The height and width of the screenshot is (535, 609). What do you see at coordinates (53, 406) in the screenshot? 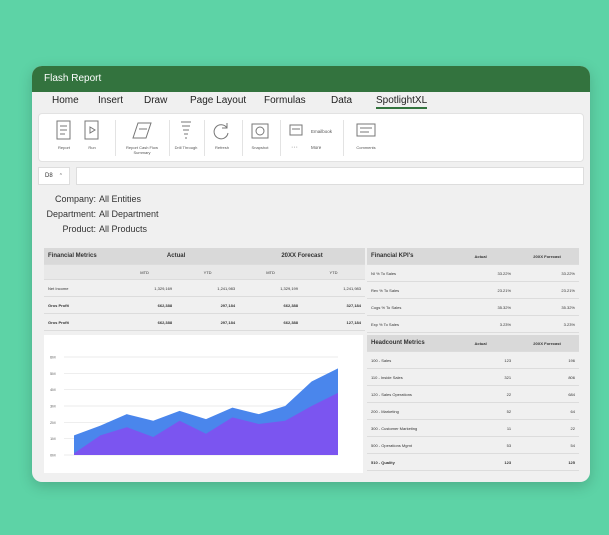
I see `y-tick-label: 3M` at bounding box center [53, 406].